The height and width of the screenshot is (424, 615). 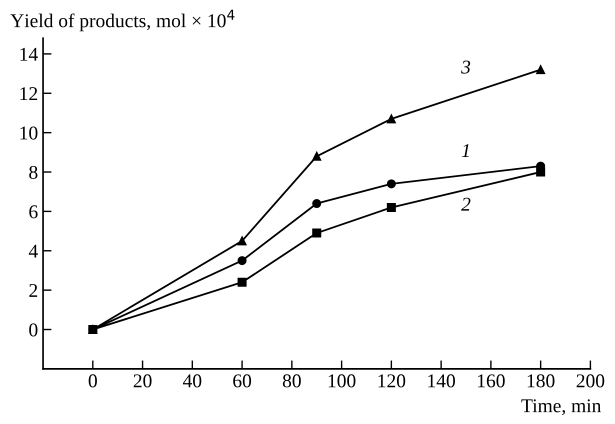 What do you see at coordinates (465, 67) in the screenshot?
I see `series-label: 3` at bounding box center [465, 67].